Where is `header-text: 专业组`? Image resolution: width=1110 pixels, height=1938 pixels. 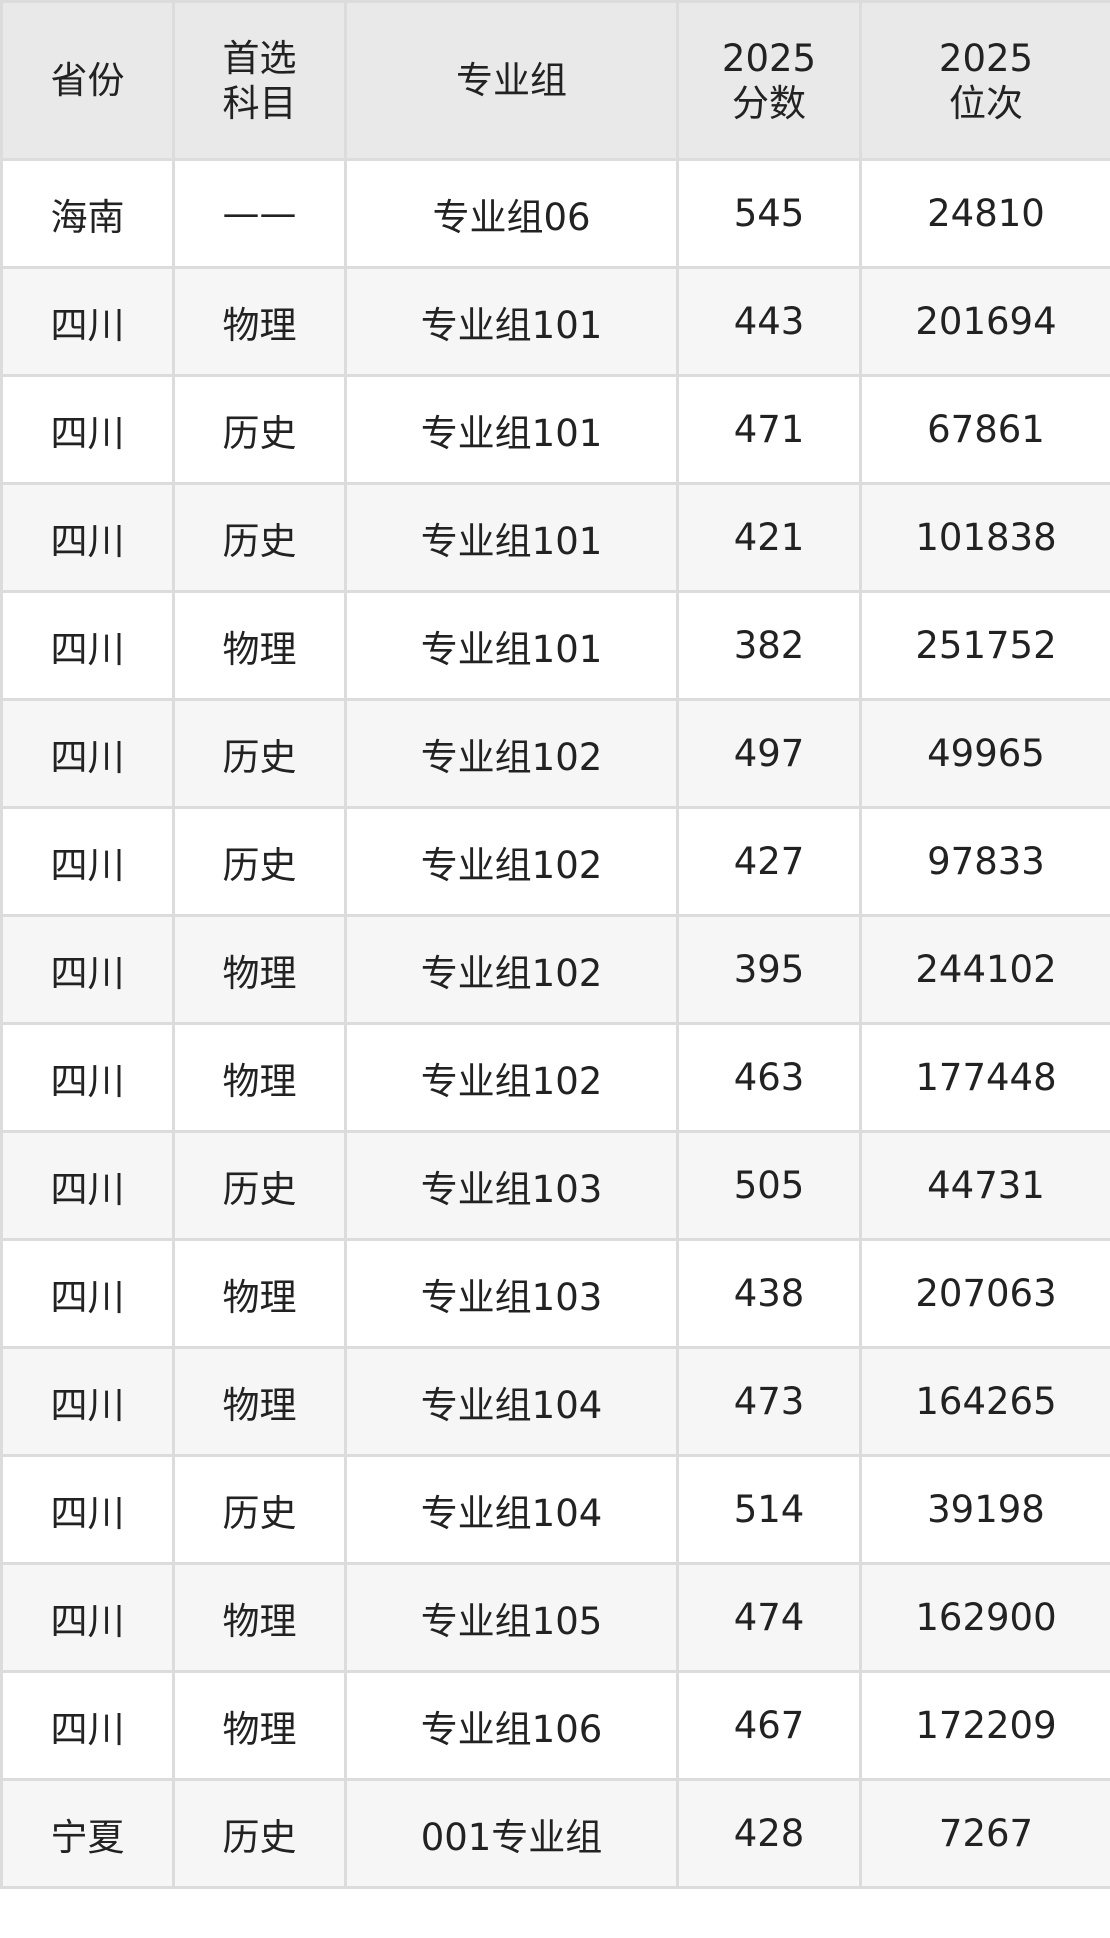
header-text: 专业组 is located at coordinates (511, 80).